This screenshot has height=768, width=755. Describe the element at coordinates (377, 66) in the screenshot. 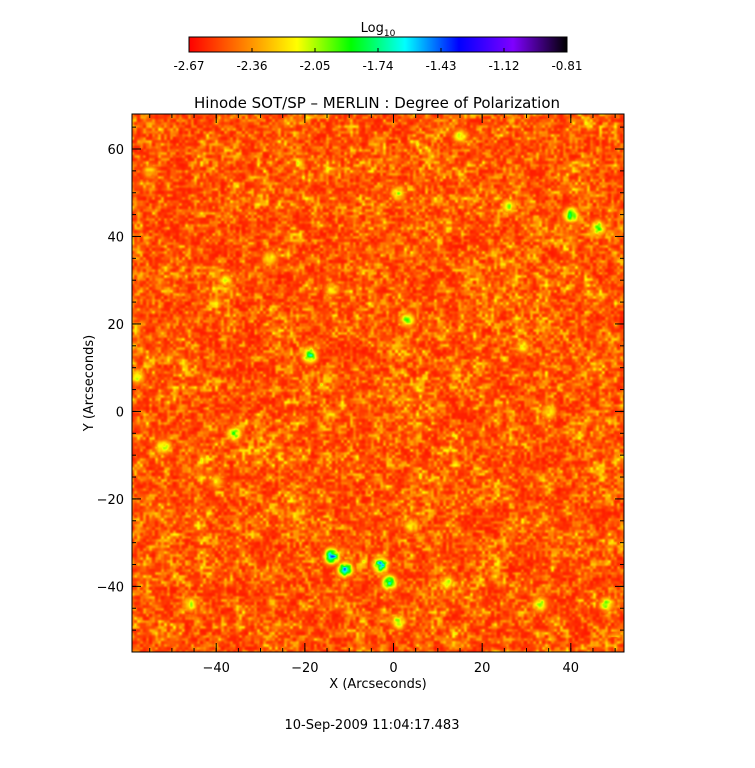

I see `colorbar-tick-label: -1.74` at that location.